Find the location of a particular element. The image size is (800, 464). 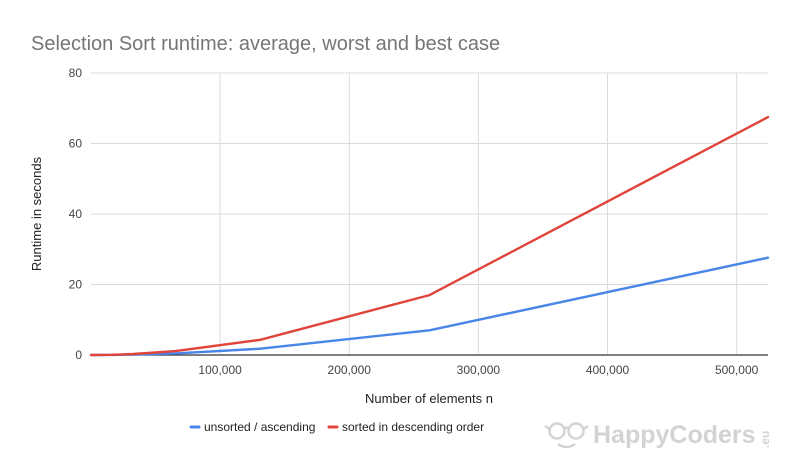

y-tick-label: 60 is located at coordinates (76, 144).